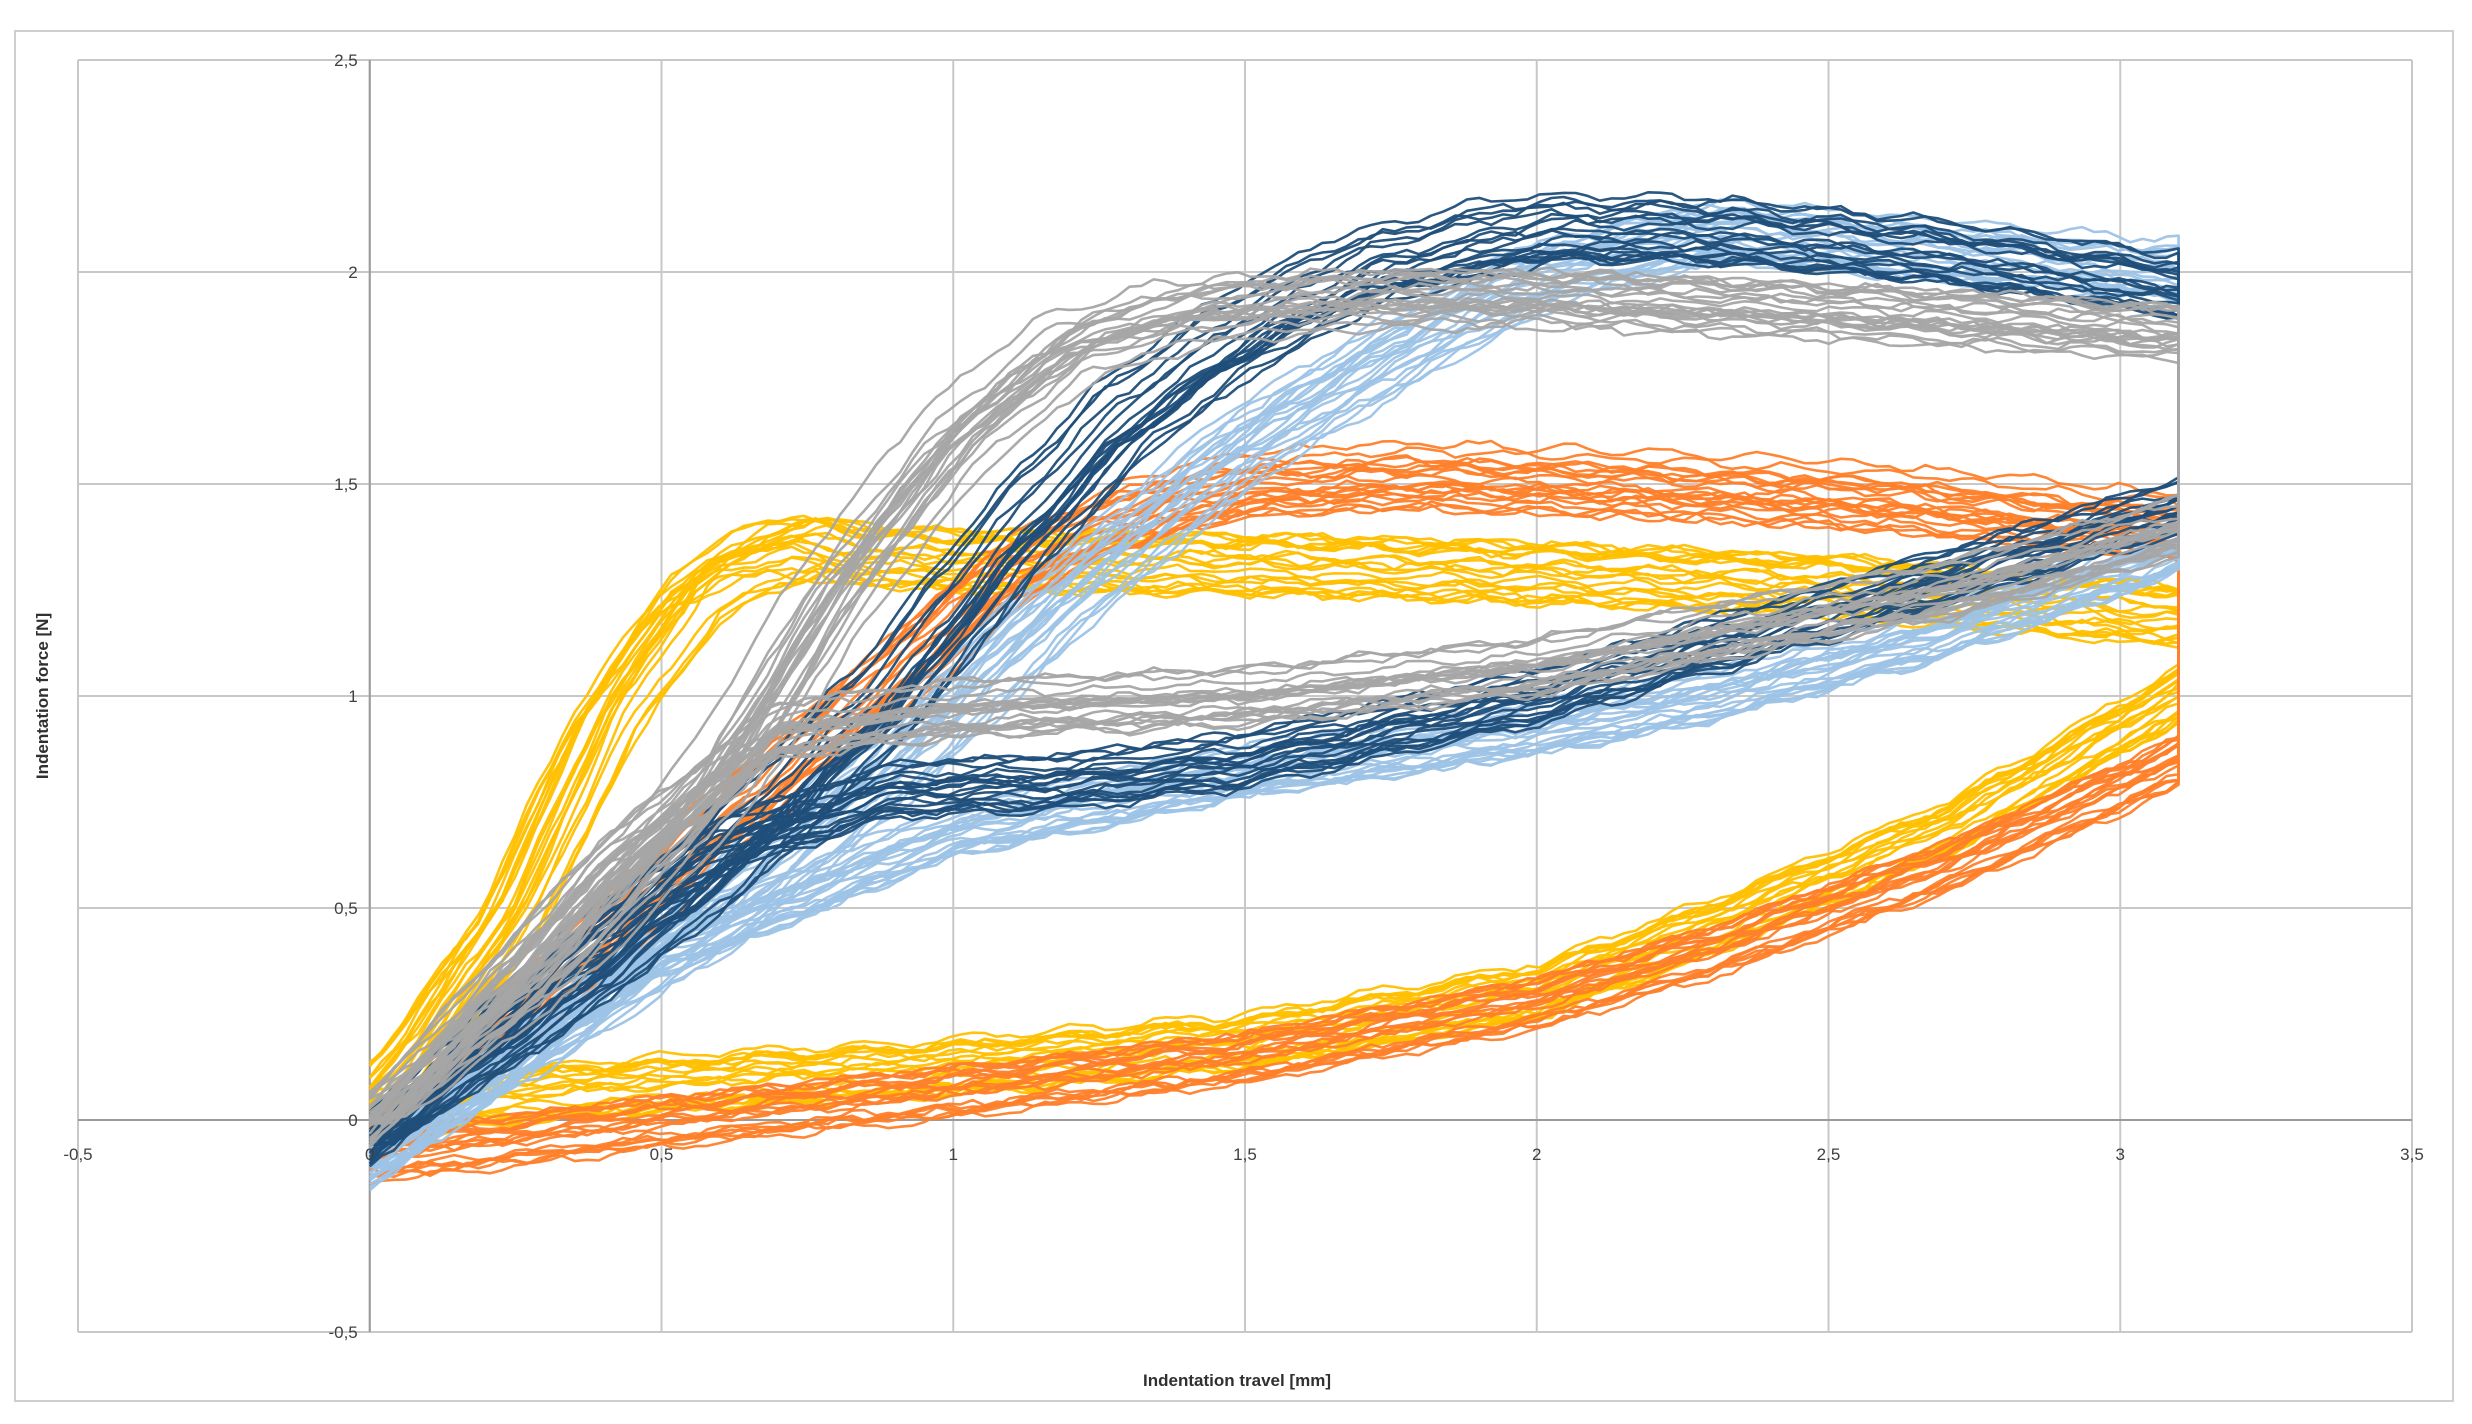 The height and width of the screenshot is (1424, 2472). What do you see at coordinates (346, 908) in the screenshot?
I see `y-tick-label: 0,5` at bounding box center [346, 908].